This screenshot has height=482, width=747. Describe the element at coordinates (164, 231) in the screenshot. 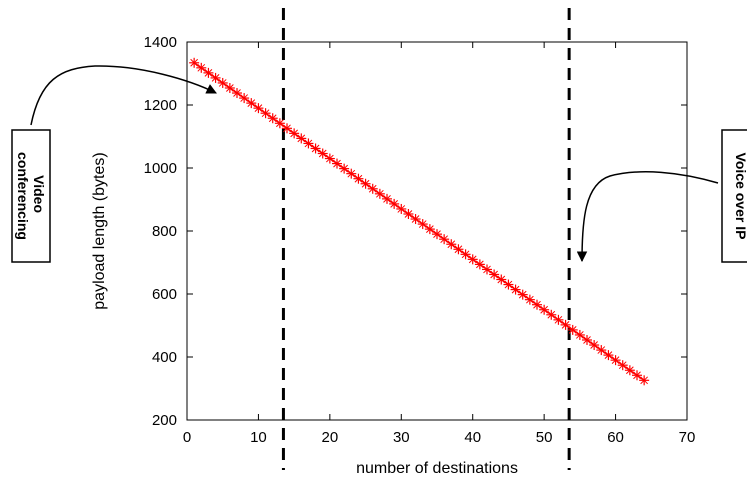

I see `y-tick-label-3: 800` at that location.